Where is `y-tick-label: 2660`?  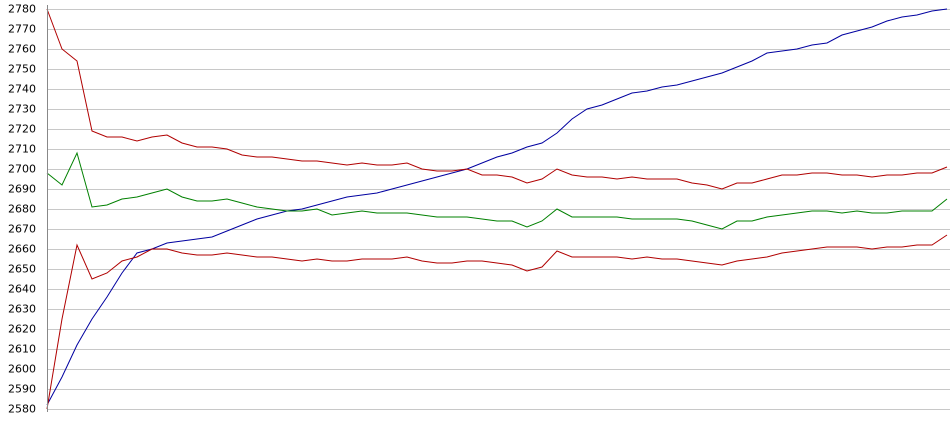 y-tick-label: 2660 is located at coordinates (22, 249).